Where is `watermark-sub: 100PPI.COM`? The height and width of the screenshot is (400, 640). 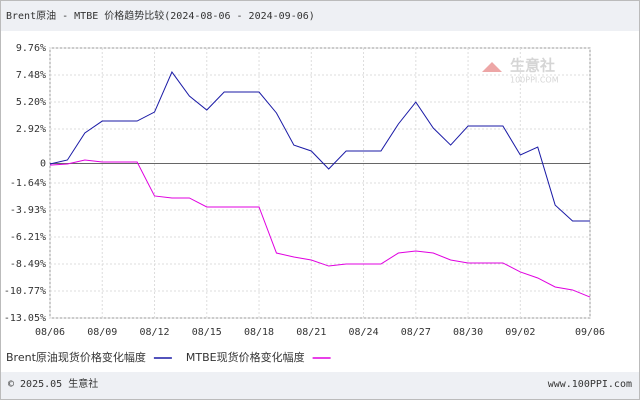
watermark-sub: 100PPI.COM is located at coordinates (534, 80).